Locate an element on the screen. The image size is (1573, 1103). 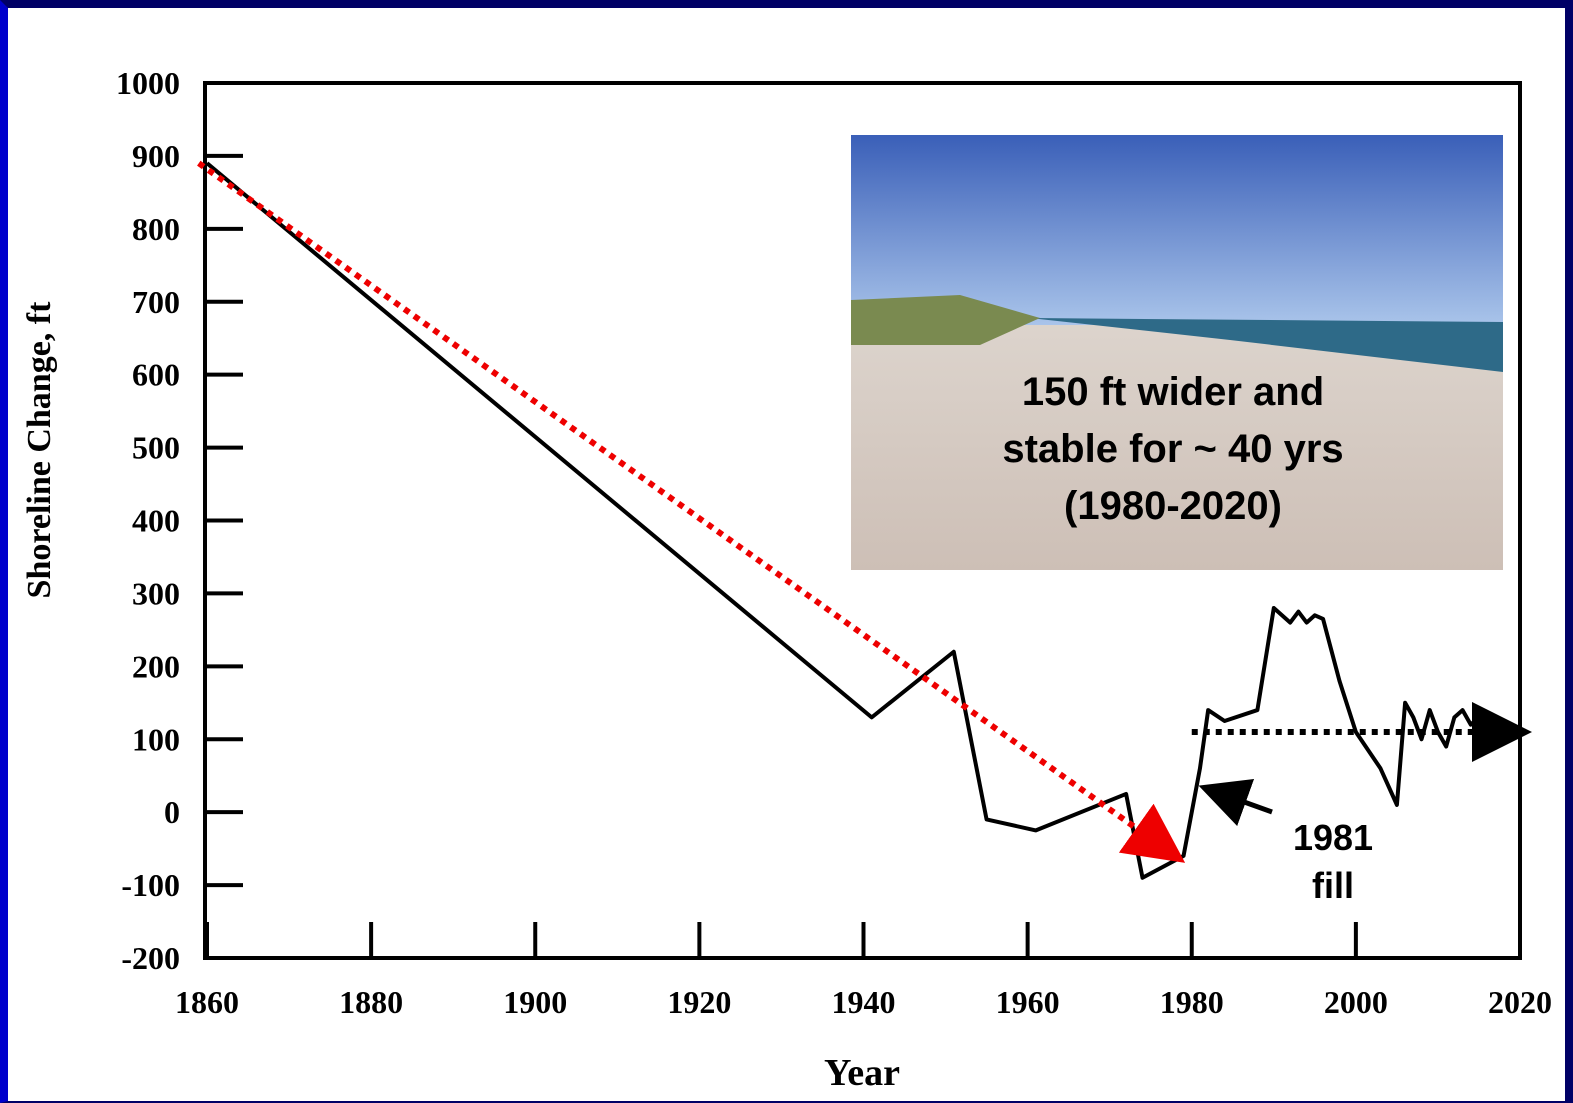
annotation: 150 ft wider and is located at coordinates (1173, 392).